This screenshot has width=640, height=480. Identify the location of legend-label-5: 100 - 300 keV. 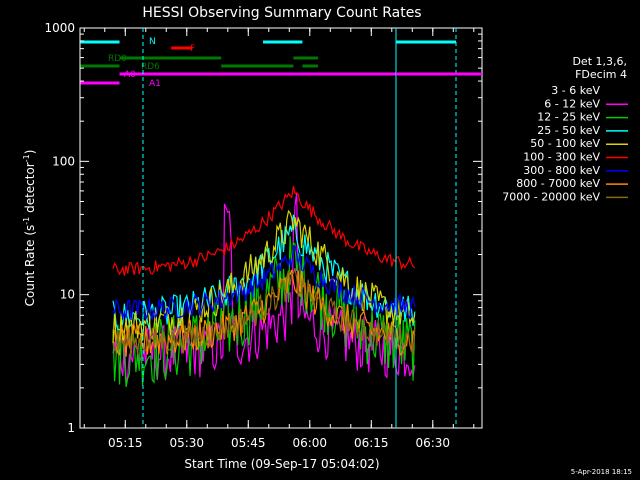
(561, 157).